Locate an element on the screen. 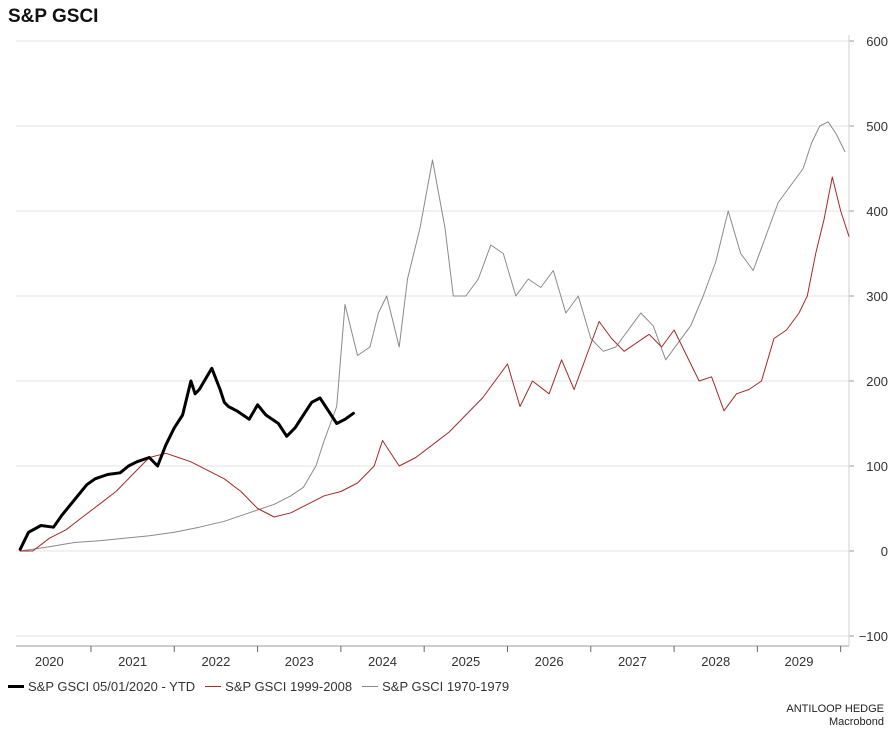 Image resolution: width=896 pixels, height=739 pixels. x-tick-label-2027: 2027 is located at coordinates (632, 661).